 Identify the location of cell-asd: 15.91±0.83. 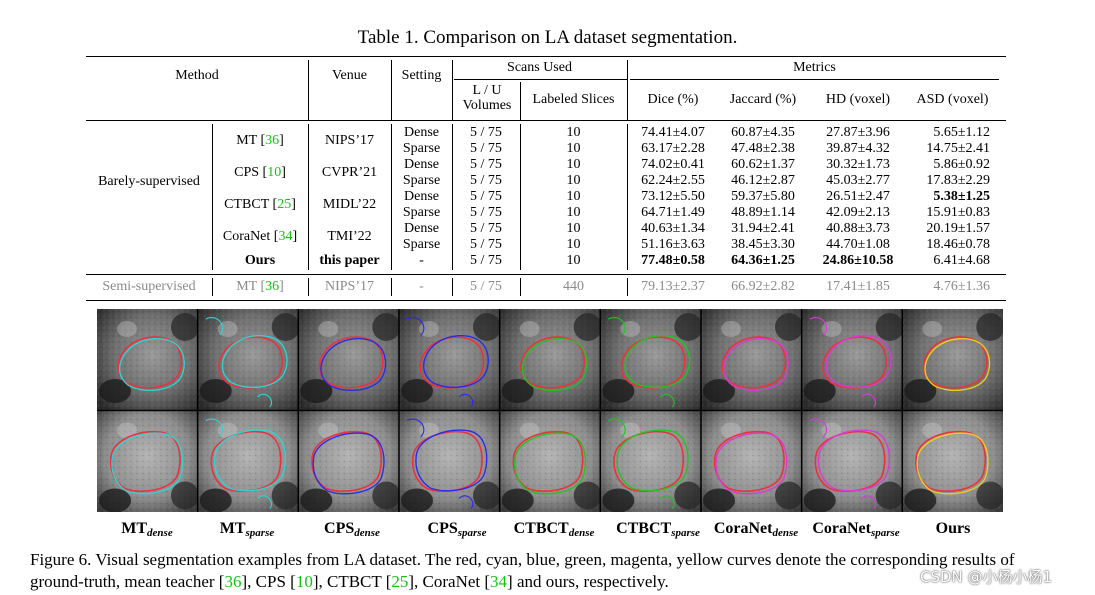
(958, 212).